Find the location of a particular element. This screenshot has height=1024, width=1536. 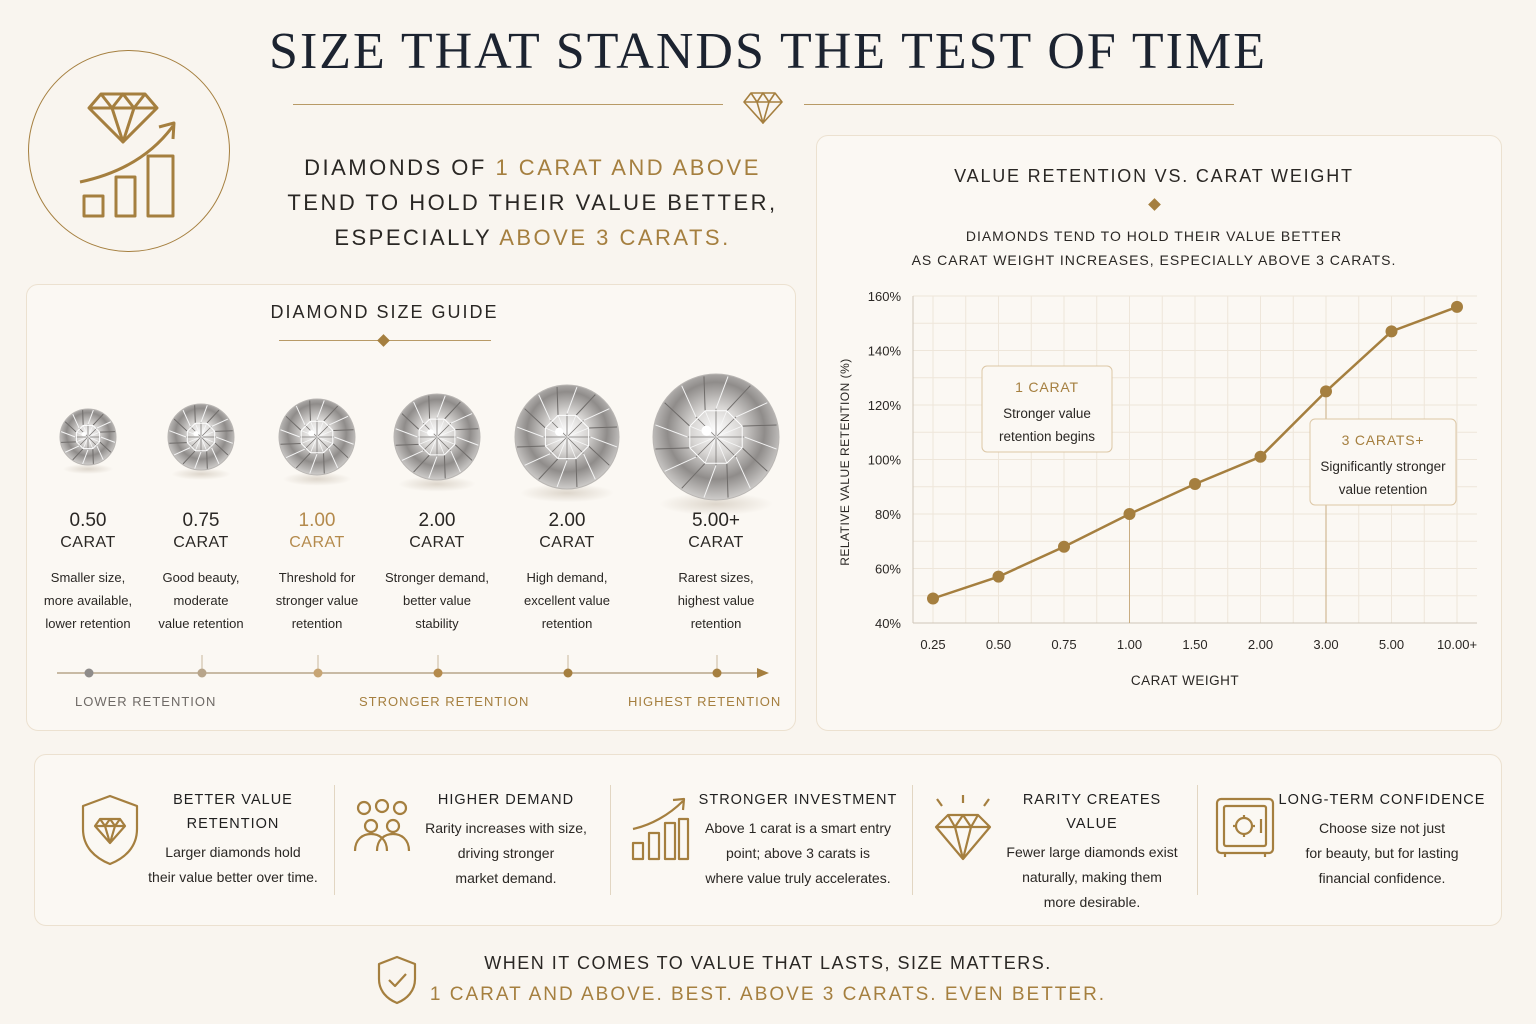

carat-description: Threshold for stronger value retention is located at coordinates (317, 600).